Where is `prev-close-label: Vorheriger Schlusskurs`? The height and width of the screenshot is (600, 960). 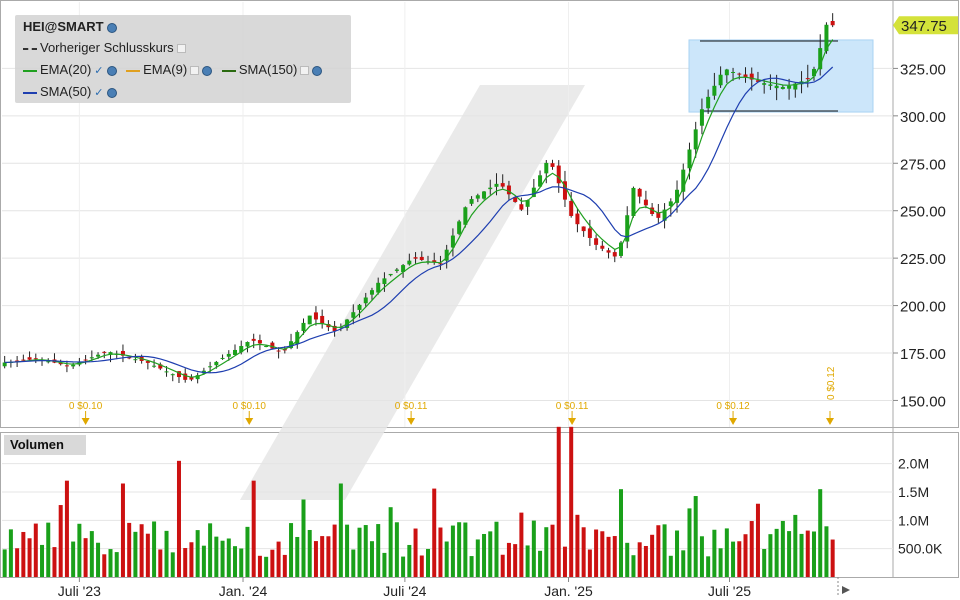 prev-close-label: Vorheriger Schlusskurs is located at coordinates (107, 47).